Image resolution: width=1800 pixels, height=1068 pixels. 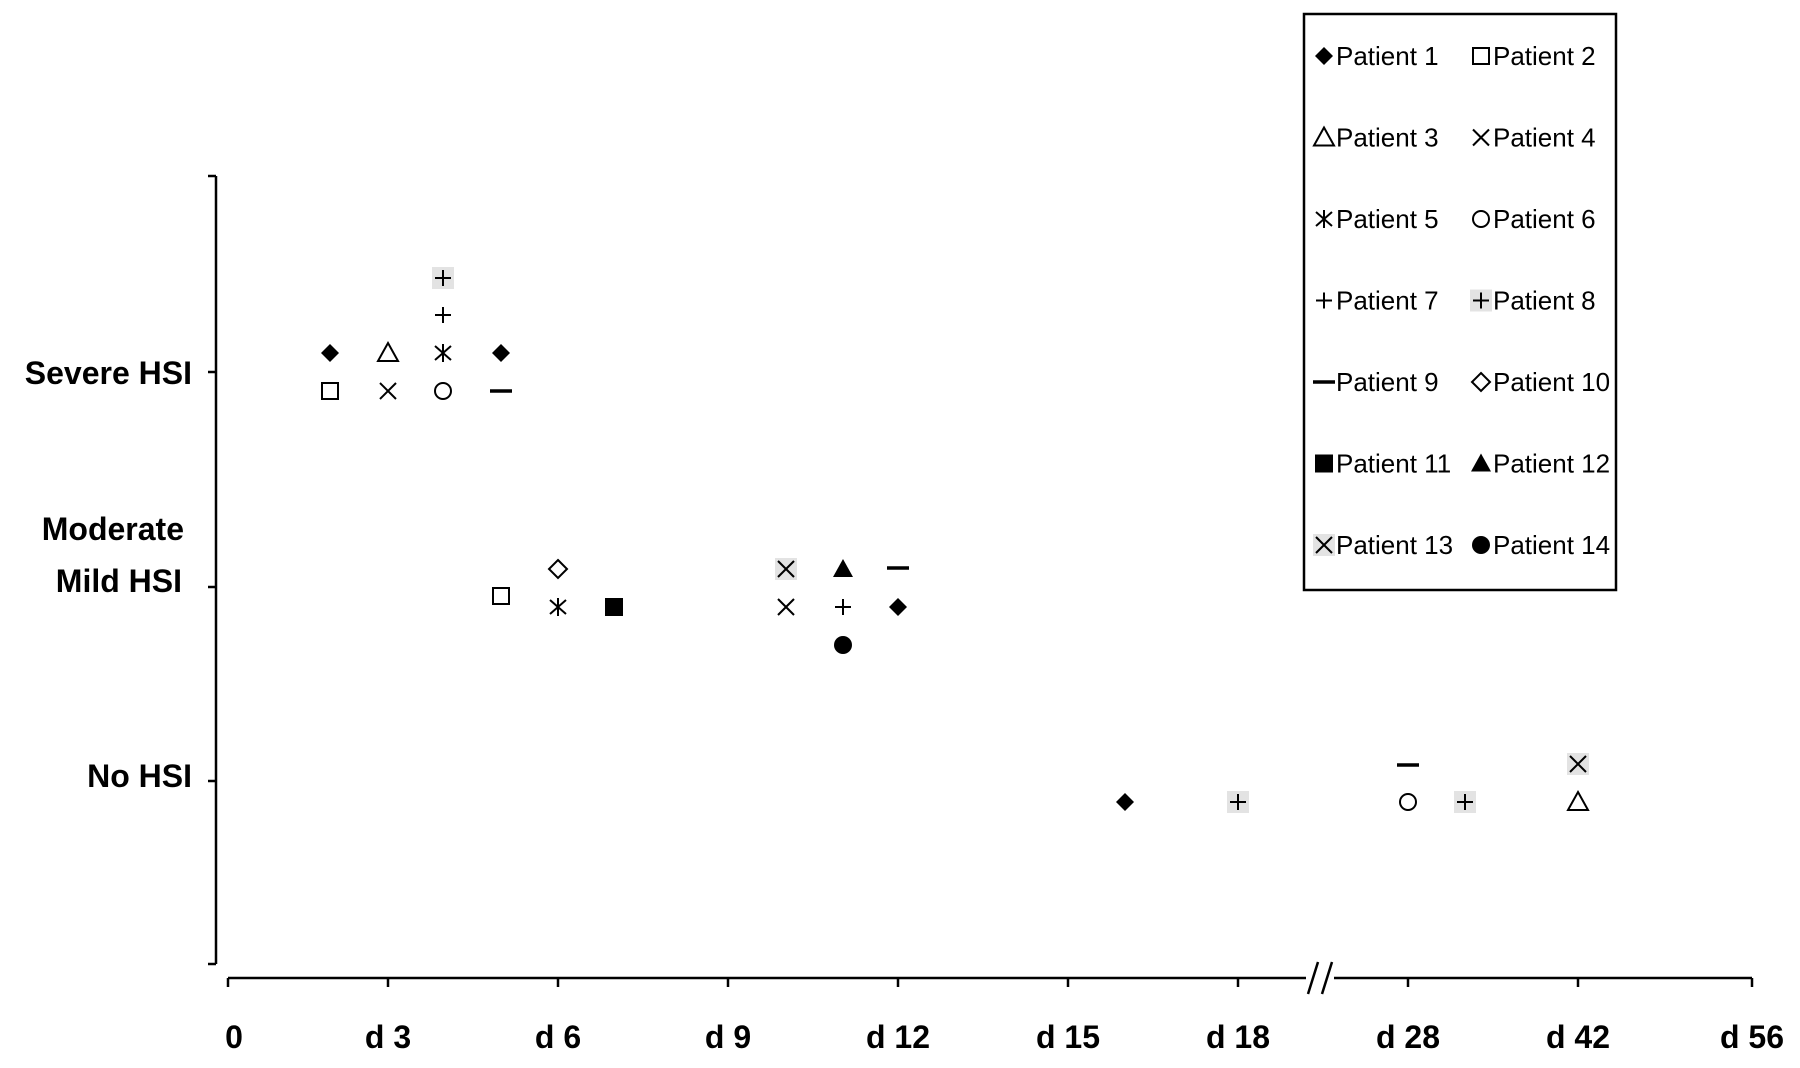 What do you see at coordinates (1481, 137) in the screenshot?
I see `patient-4-legend-marker` at bounding box center [1481, 137].